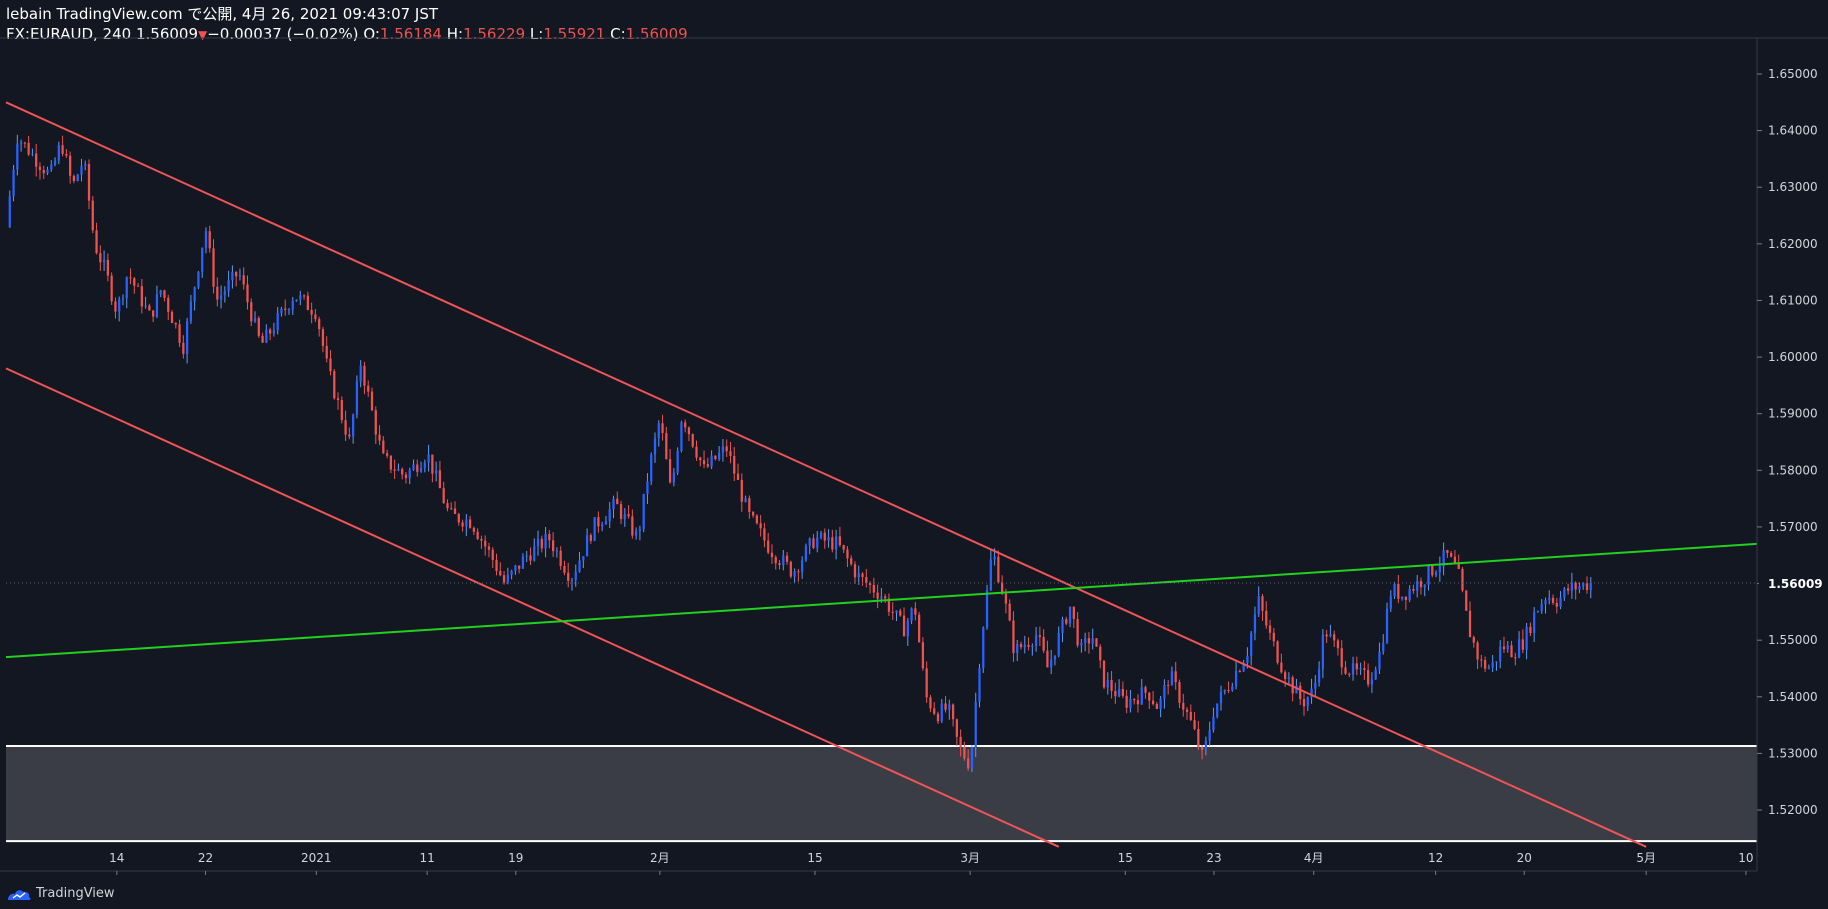 Image resolution: width=1828 pixels, height=909 pixels. What do you see at coordinates (814, 858) in the screenshot?
I see `time-tick-label: 15` at bounding box center [814, 858].